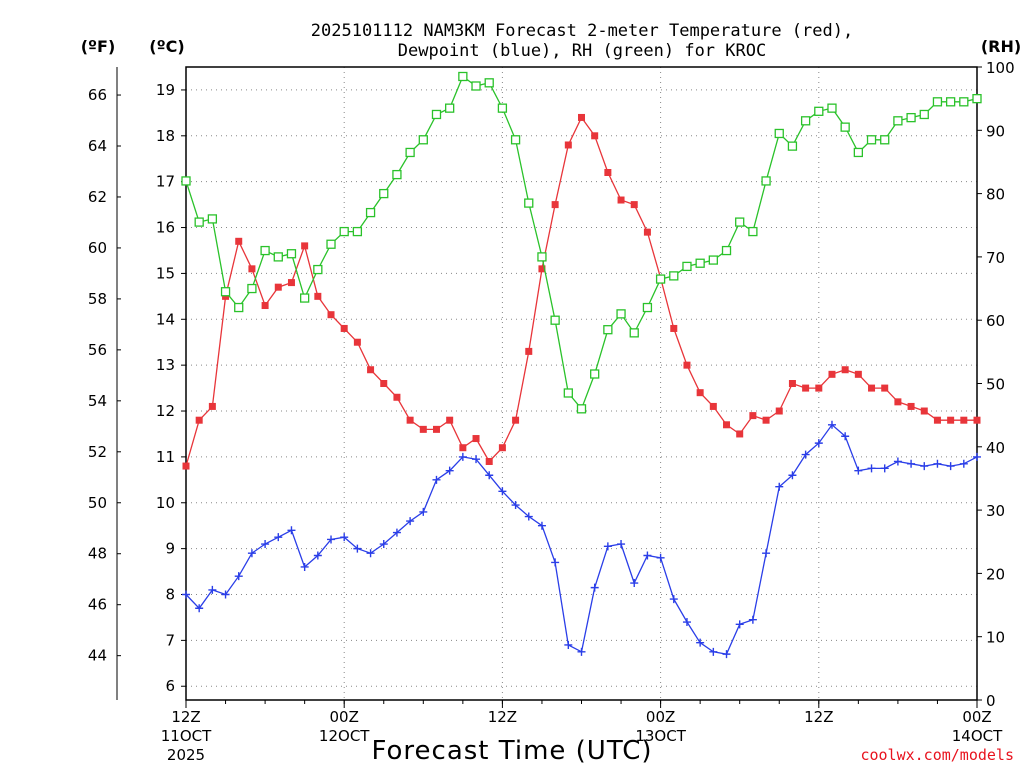  Describe the element at coordinates (170, 549) in the screenshot. I see `celsius-tick-label: 9` at that location.